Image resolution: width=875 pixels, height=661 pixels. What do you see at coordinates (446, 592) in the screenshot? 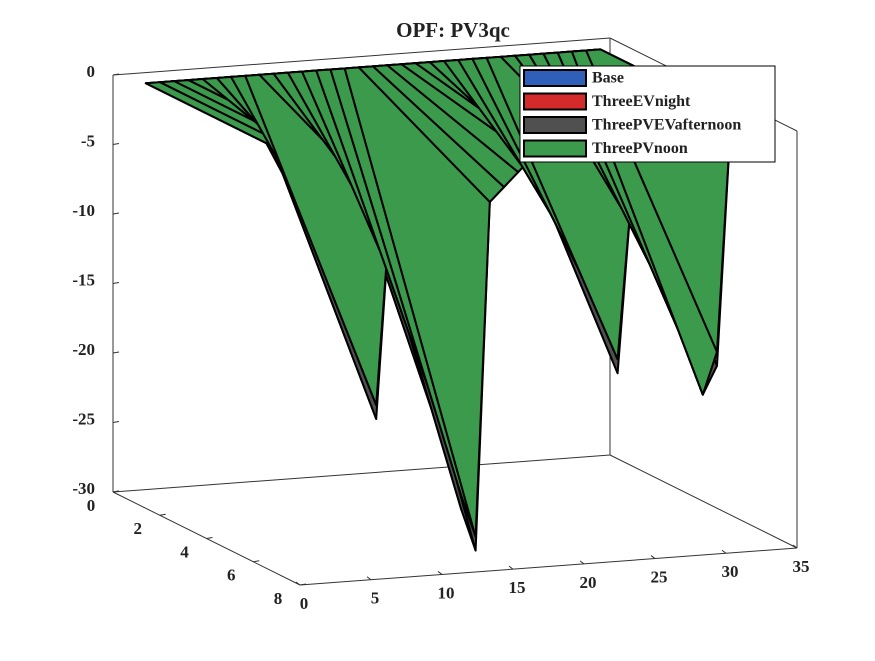
I see `x-tick-label: 10` at bounding box center [446, 592].